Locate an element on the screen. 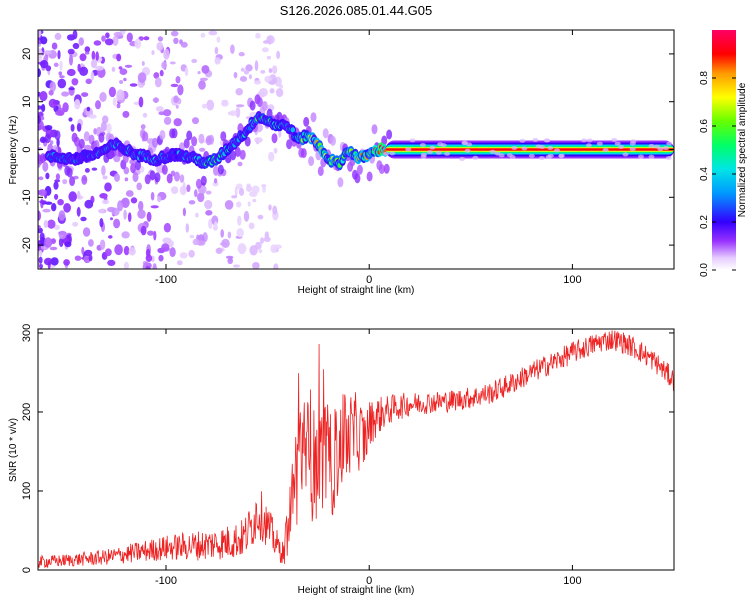 This screenshot has height=600, width=750. y-tick-label: 0 is located at coordinates (27, 149).